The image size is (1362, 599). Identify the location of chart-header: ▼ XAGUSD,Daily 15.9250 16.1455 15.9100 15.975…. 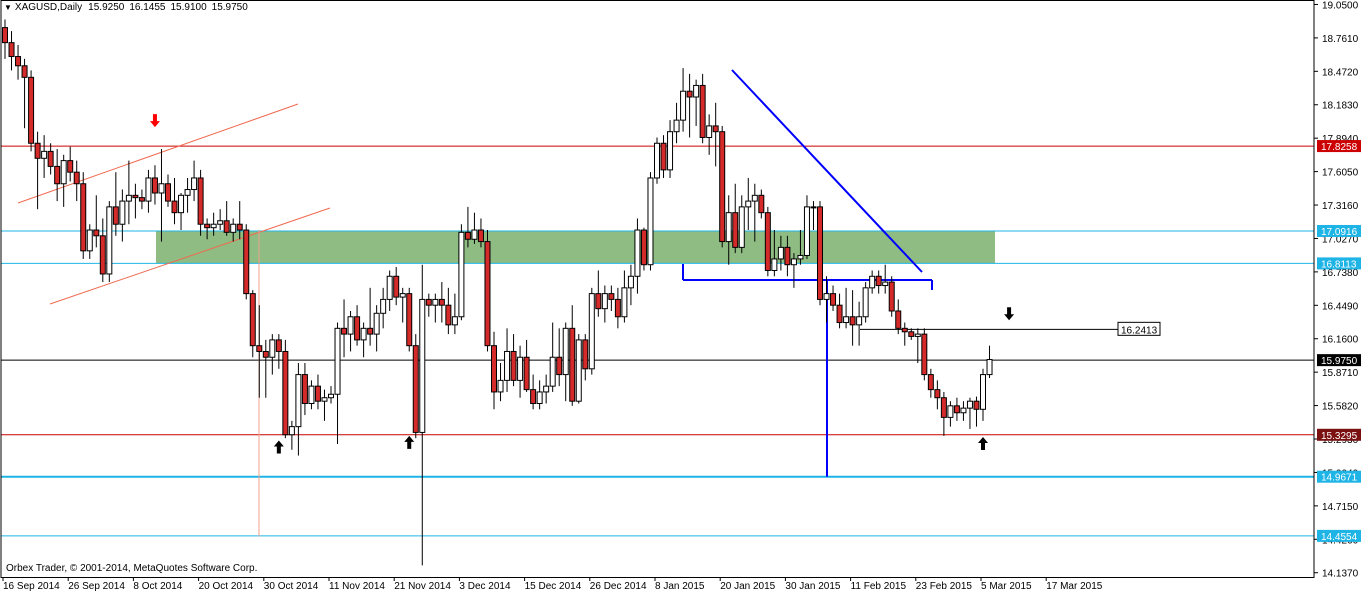
(128, 7).